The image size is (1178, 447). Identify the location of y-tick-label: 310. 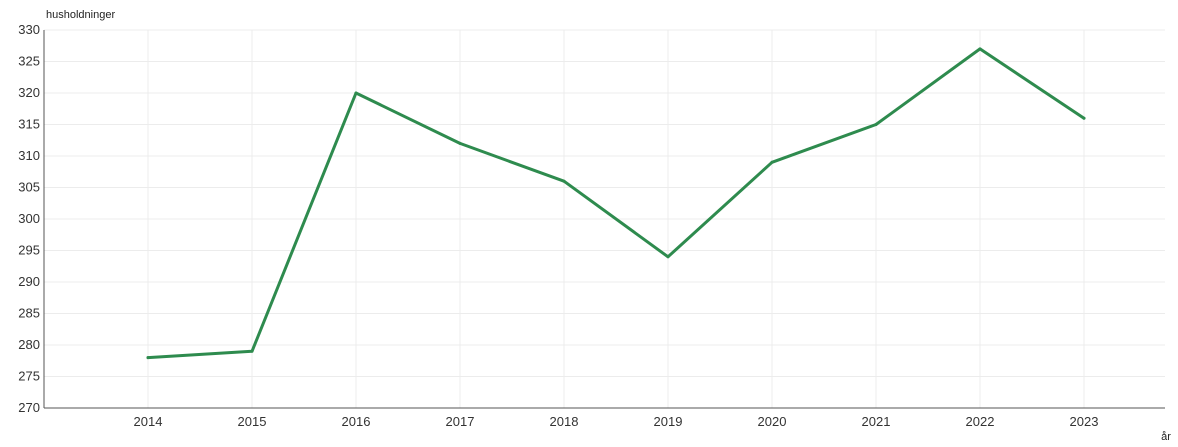
(29, 155).